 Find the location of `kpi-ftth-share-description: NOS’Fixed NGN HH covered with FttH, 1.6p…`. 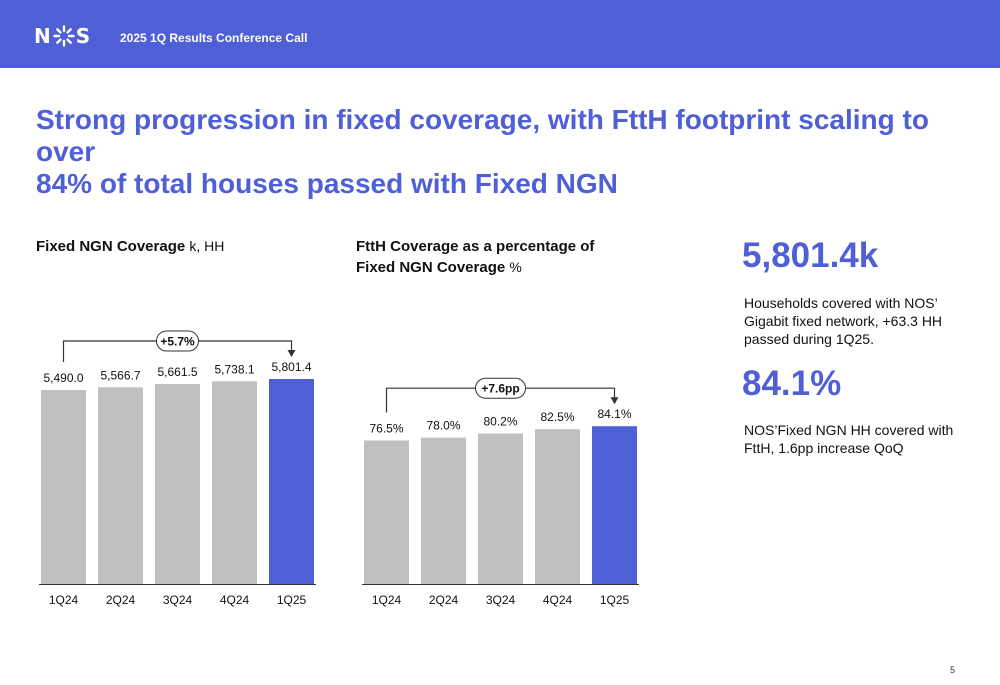

kpi-ftth-share-description: NOS’Fixed NGN HH covered with FttH, 1.6p… is located at coordinates (849, 439).